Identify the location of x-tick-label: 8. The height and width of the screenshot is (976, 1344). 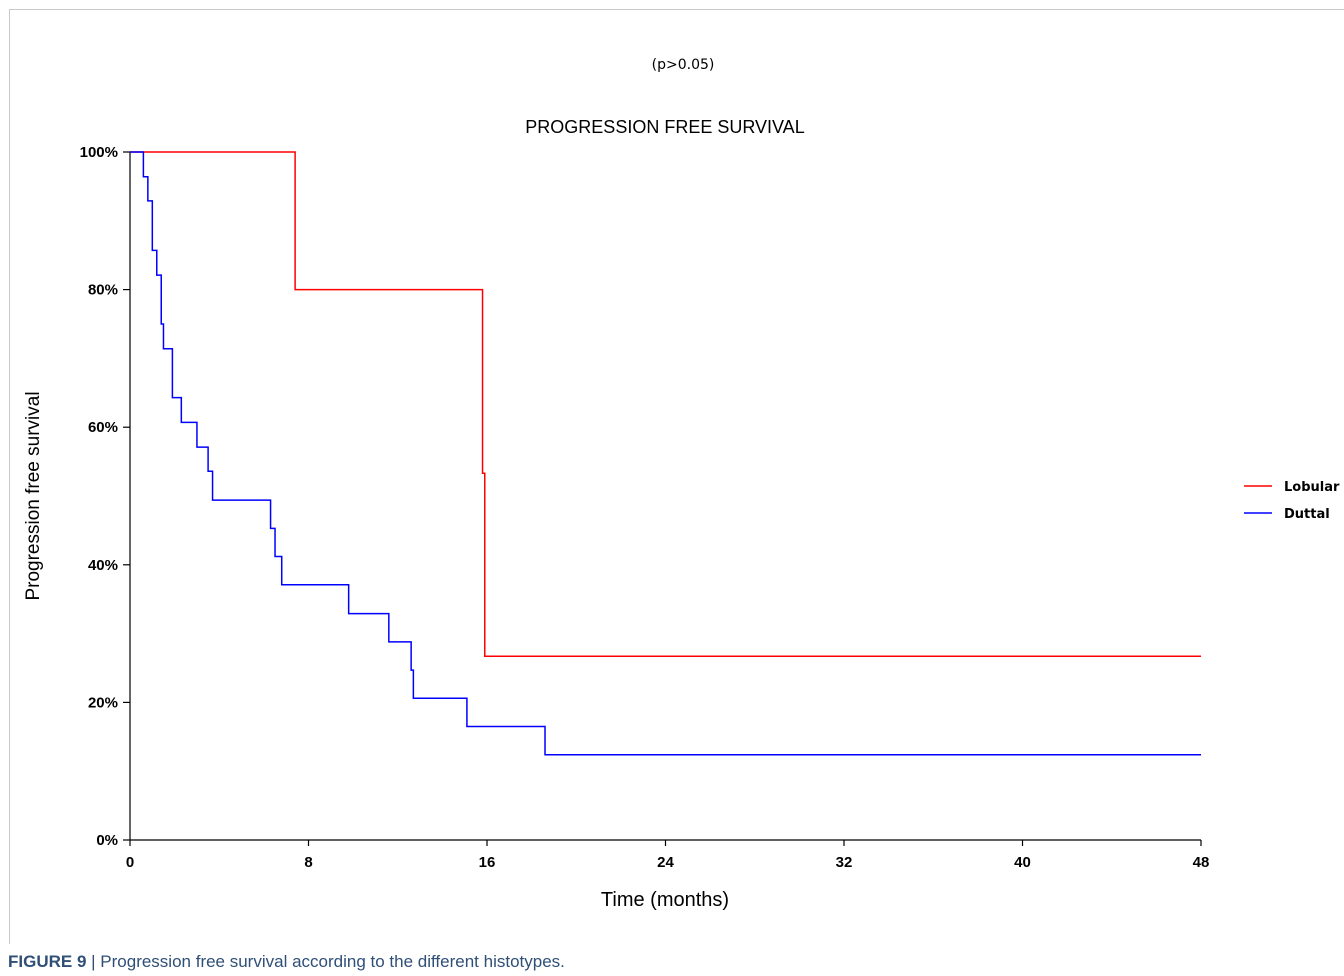
(308, 862).